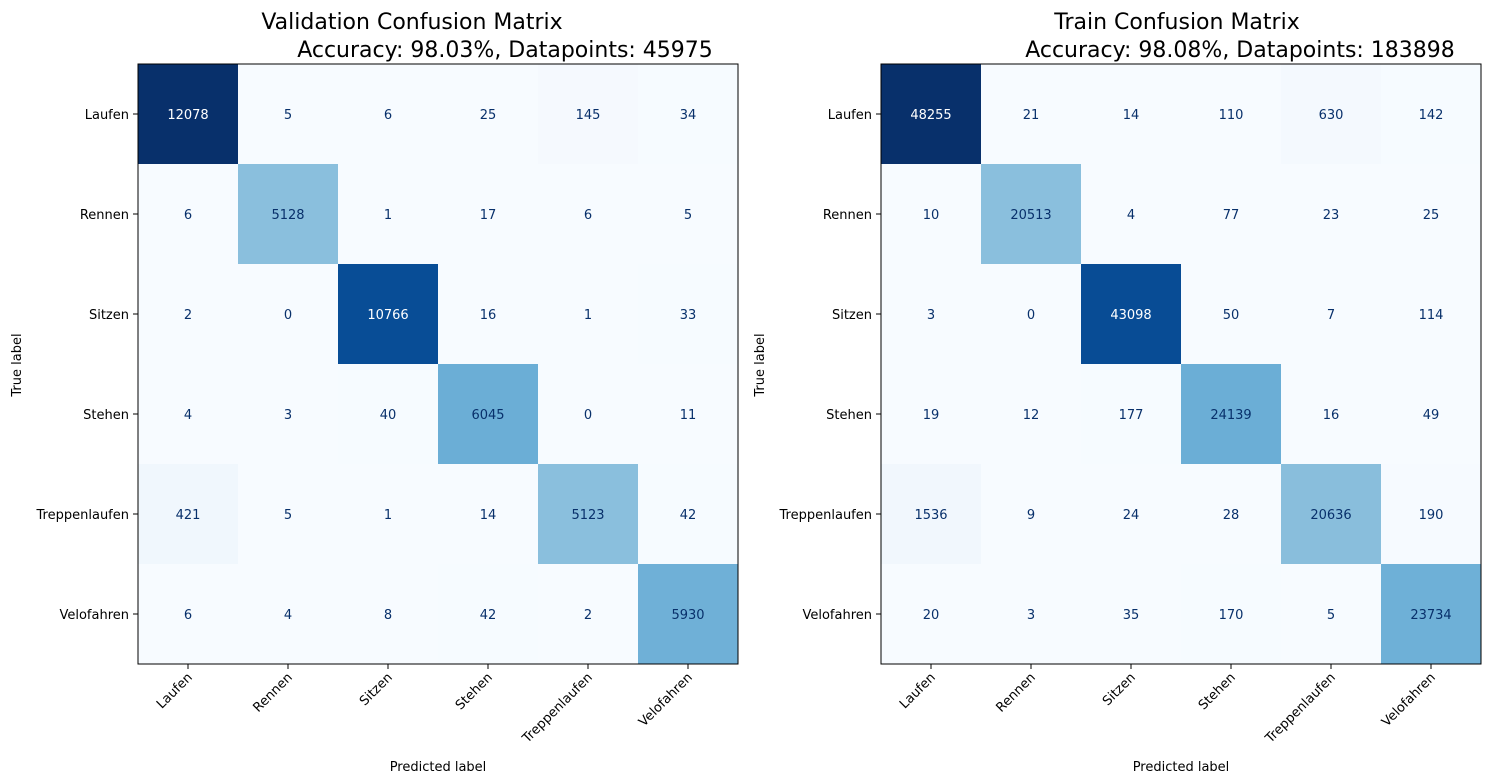 This screenshot has width=1494, height=783. I want to click on y-tick-label: Laufen, so click(850, 115).